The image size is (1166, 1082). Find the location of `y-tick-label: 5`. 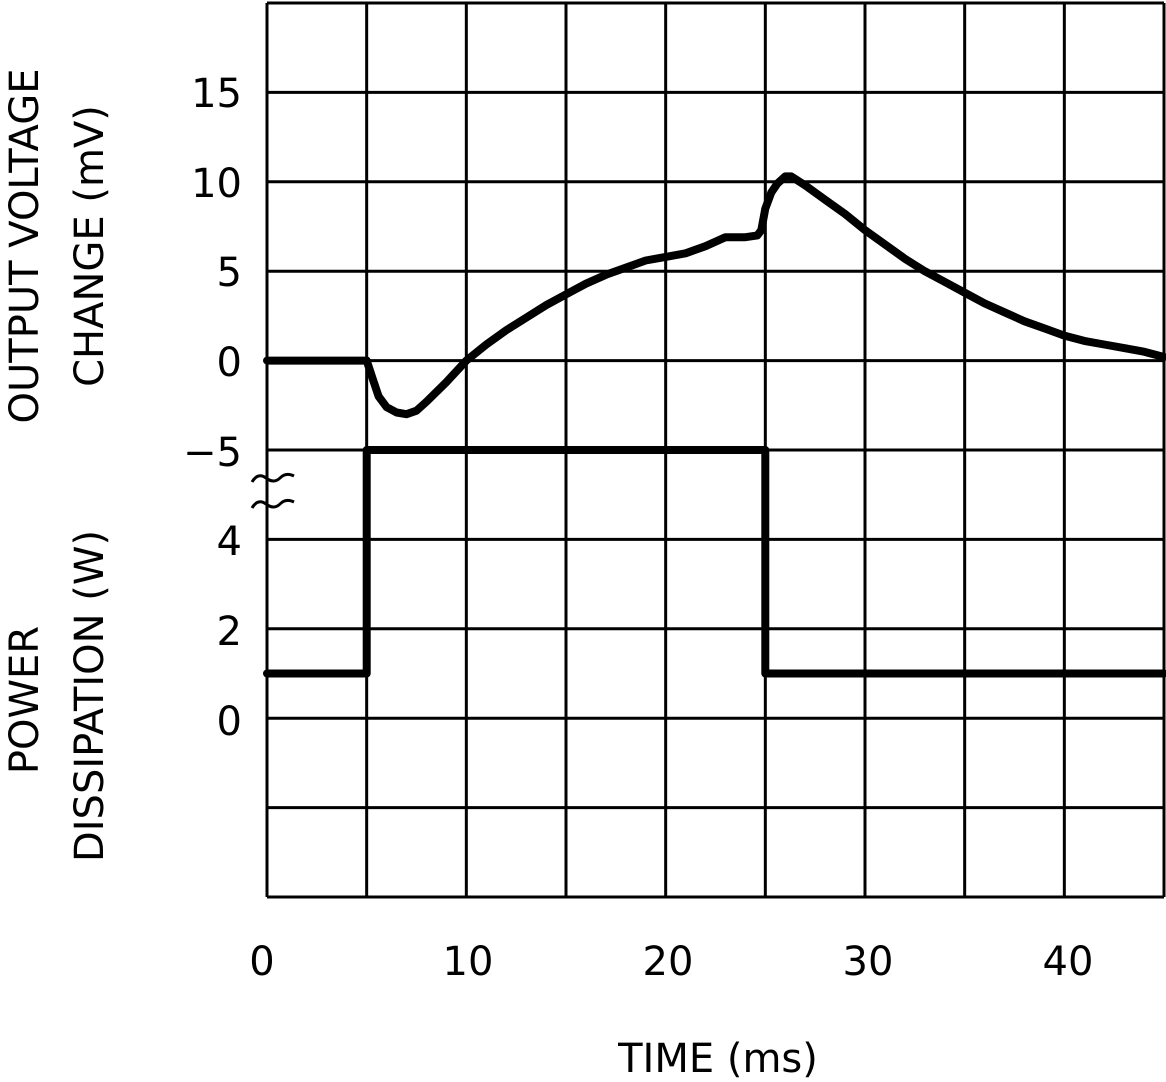

y-tick-label: 5 is located at coordinates (229, 273).